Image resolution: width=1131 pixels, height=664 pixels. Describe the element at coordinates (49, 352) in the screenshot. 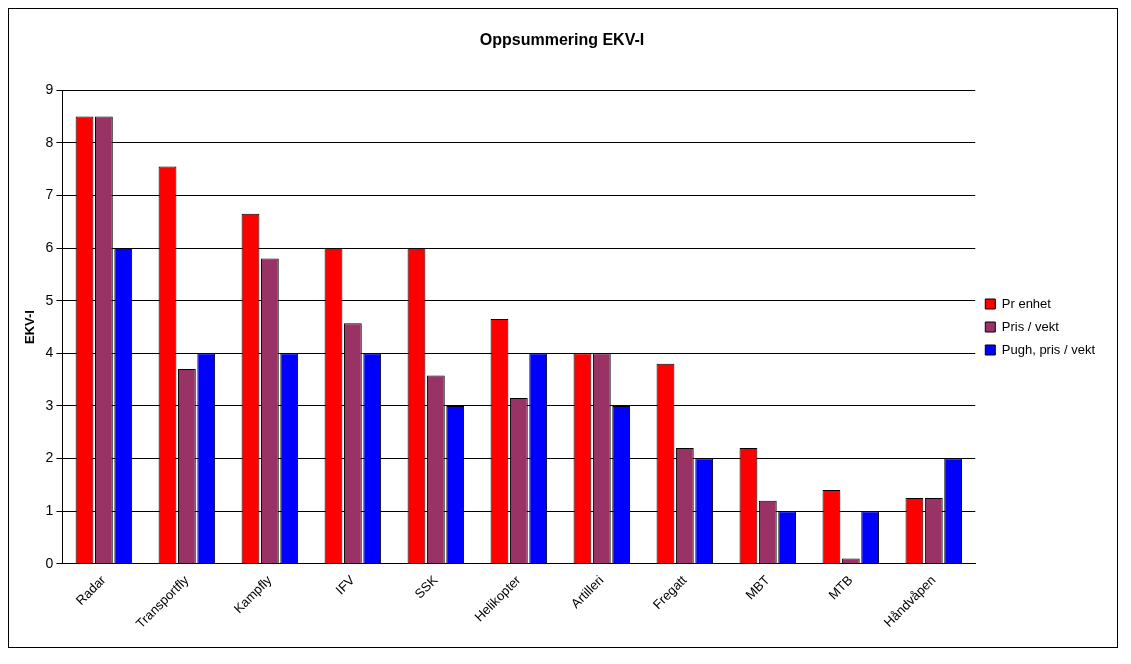

I see `y-tick-label: 4` at that location.